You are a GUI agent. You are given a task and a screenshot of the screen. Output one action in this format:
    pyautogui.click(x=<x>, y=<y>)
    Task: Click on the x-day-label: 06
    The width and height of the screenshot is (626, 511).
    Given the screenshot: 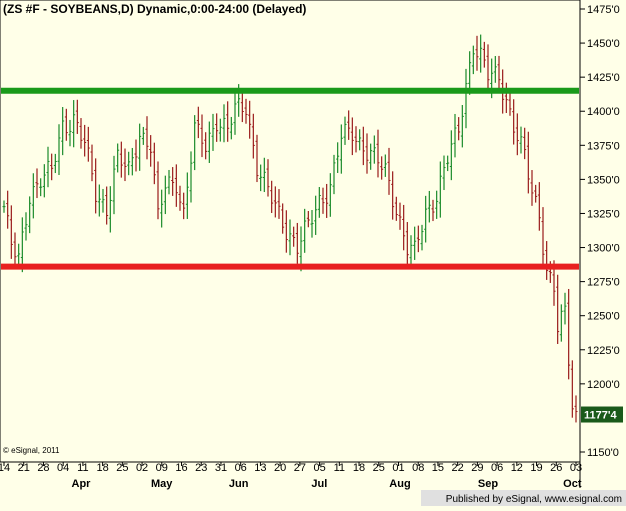 What is the action you would take?
    pyautogui.click(x=241, y=468)
    